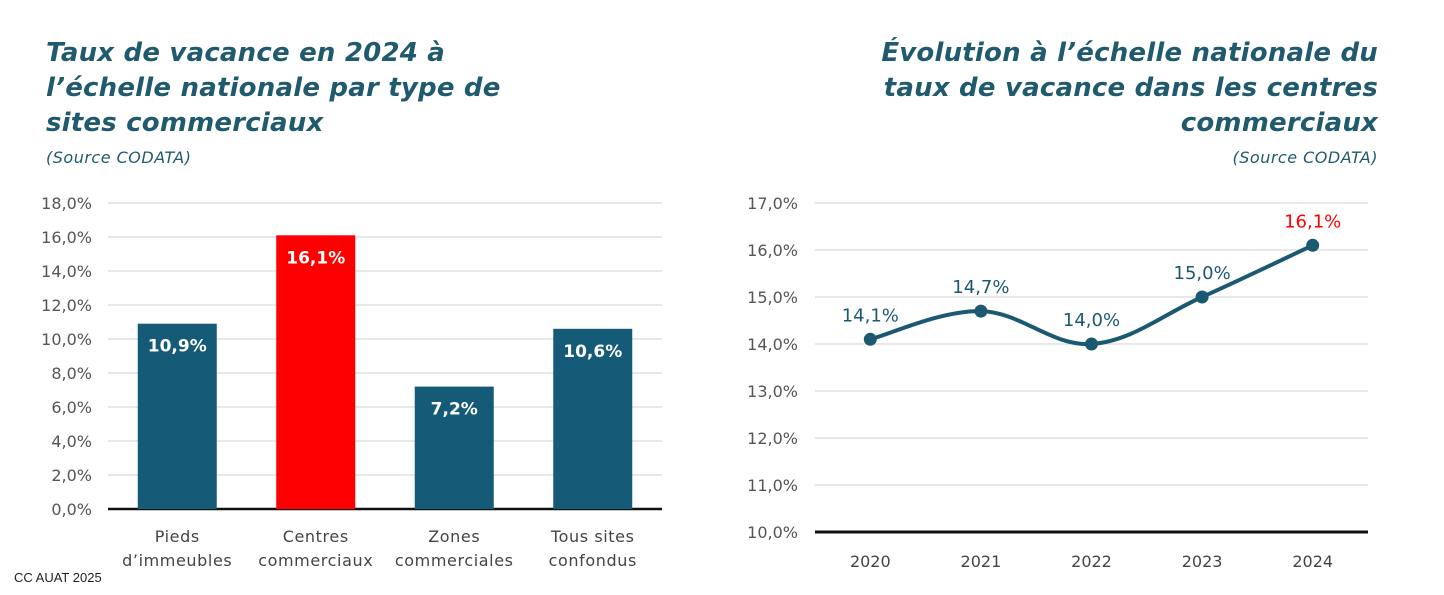 The image size is (1444, 595). Describe the element at coordinates (71, 373) in the screenshot. I see `y-tick-label: 8,0%` at that location.